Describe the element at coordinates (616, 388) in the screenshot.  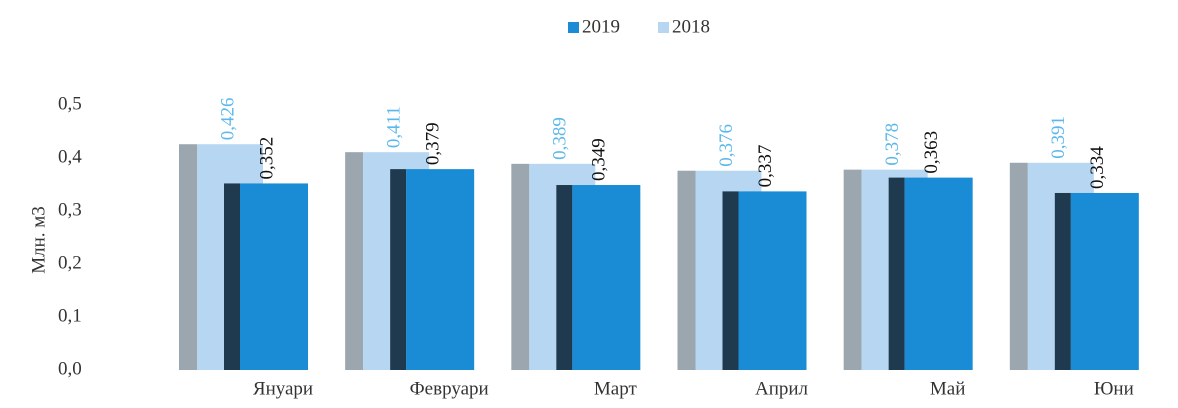
I see `x-tick-label: Март` at that location.